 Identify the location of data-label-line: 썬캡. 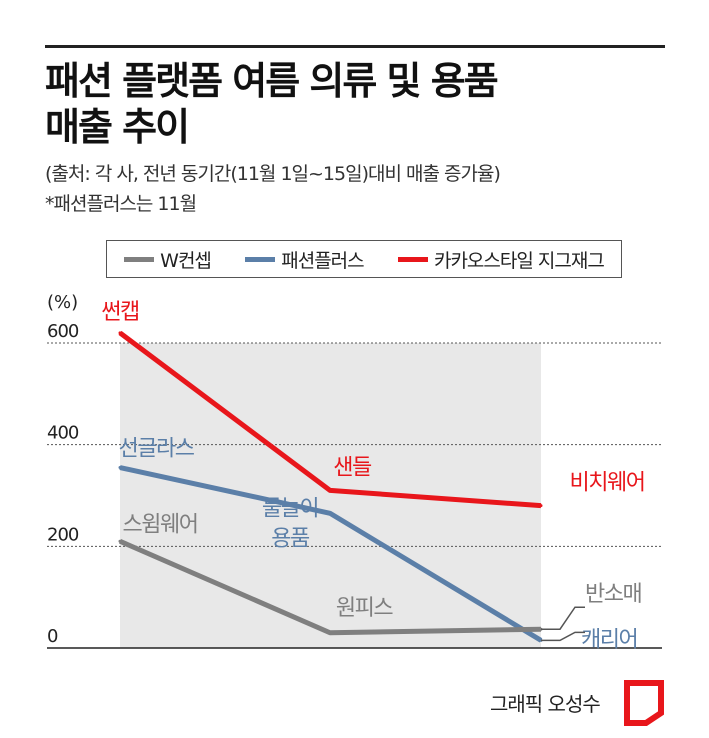
(119, 312).